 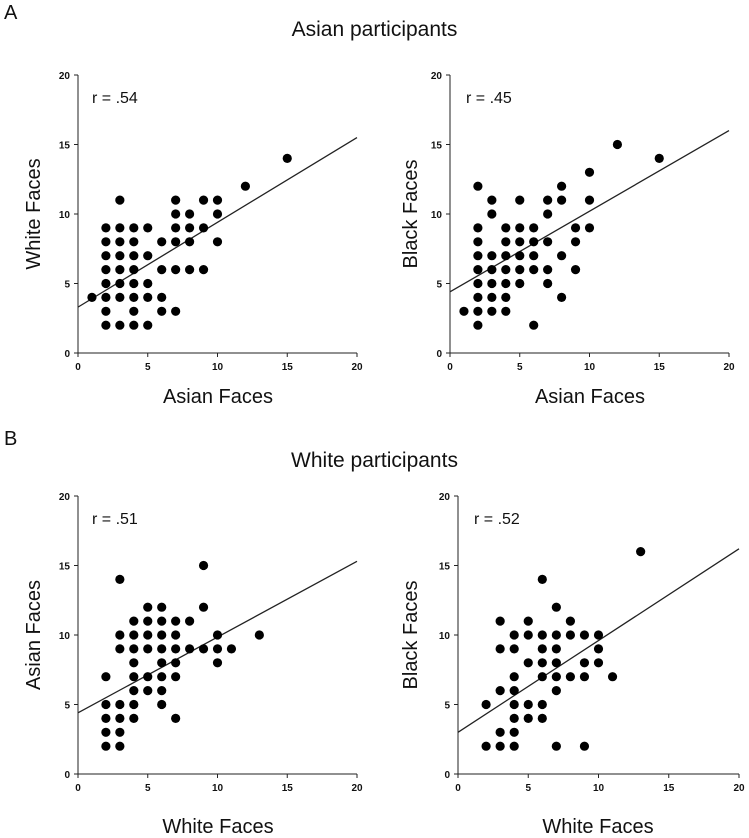 I want to click on section-title-white-participants: White participants, so click(x=374, y=460).